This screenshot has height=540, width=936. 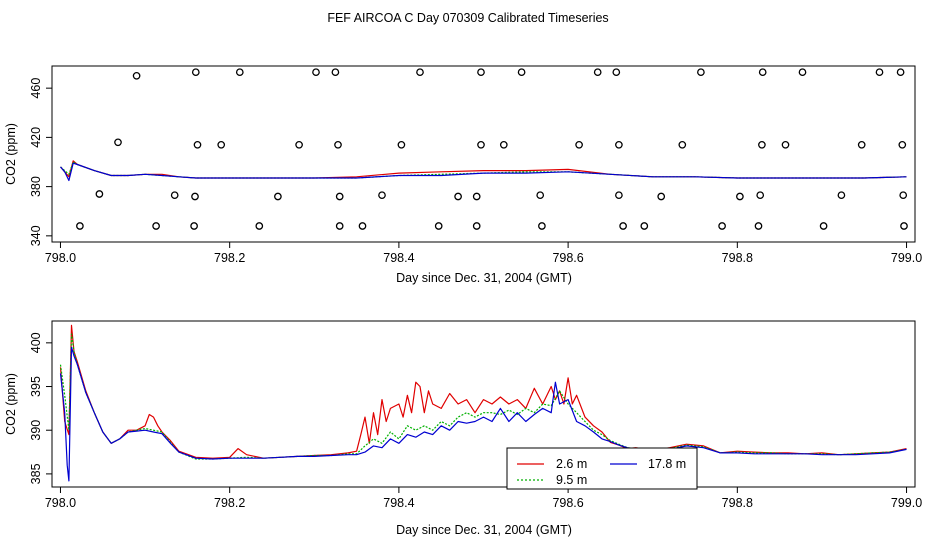 I want to click on y-tick-label: 385, so click(x=36, y=473).